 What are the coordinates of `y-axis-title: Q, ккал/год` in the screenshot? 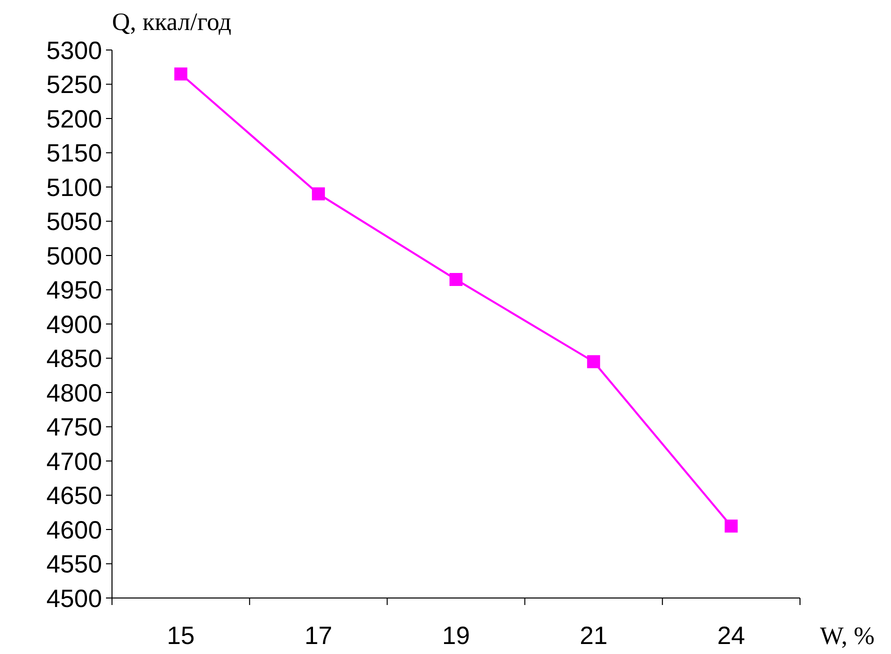 It's located at (172, 22).